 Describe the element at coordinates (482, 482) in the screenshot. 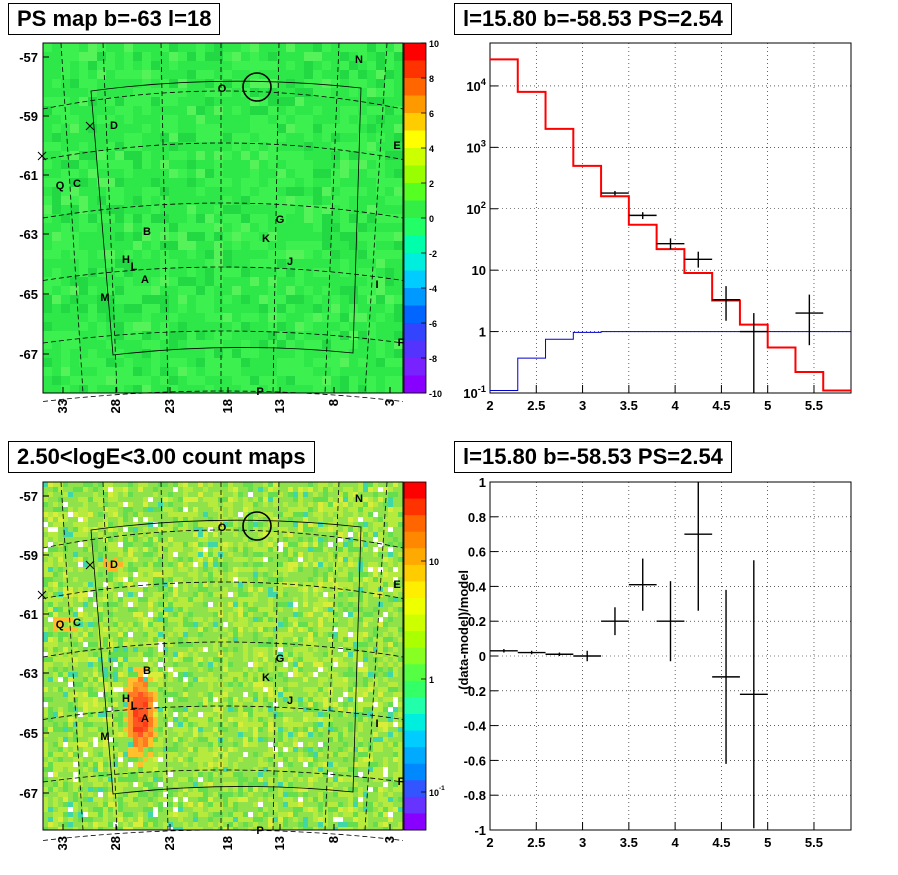

I see `residual-y-tick-label: 1` at that location.